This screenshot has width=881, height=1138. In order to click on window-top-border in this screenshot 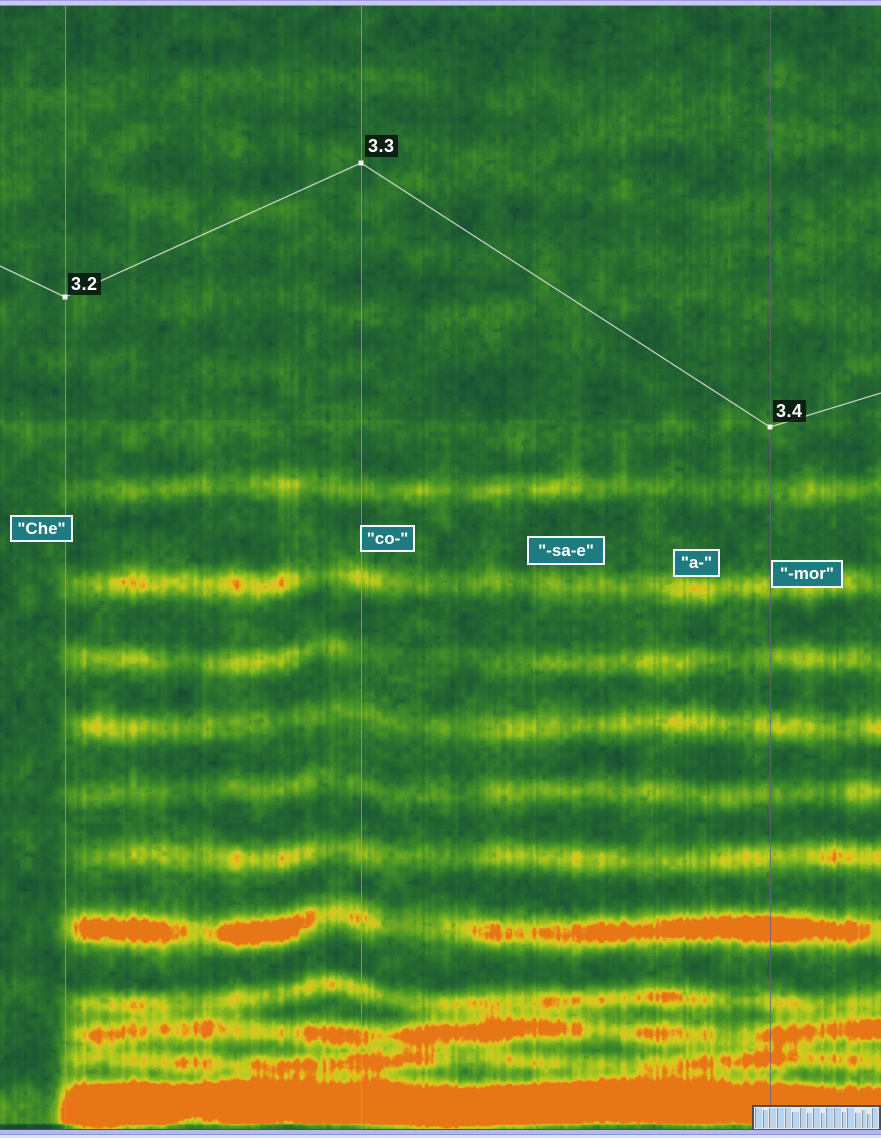, I will do `click(440, 3)`.